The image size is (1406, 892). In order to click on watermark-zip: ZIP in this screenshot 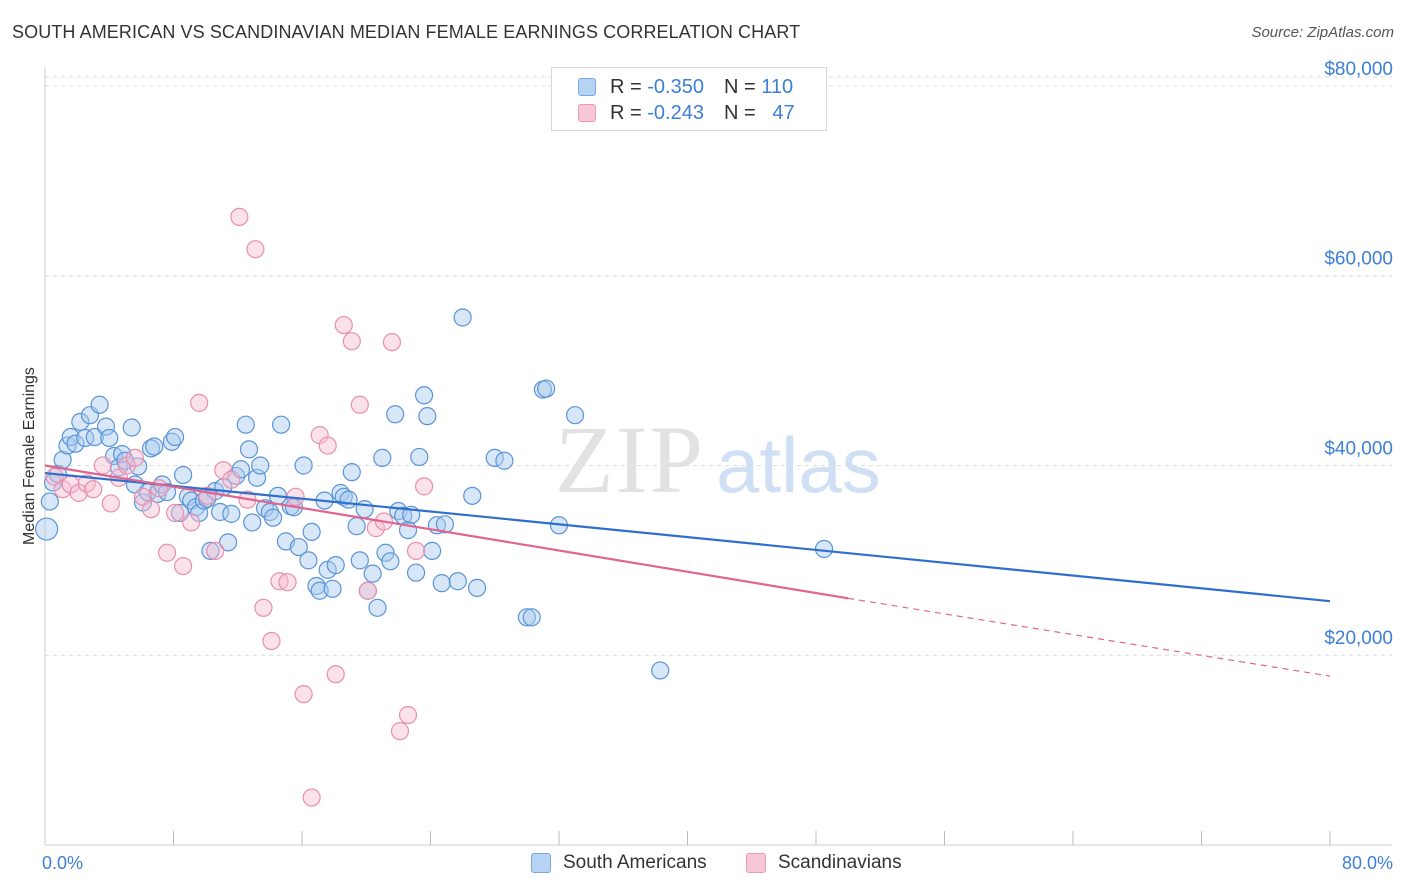, I will do `click(630, 459)`.